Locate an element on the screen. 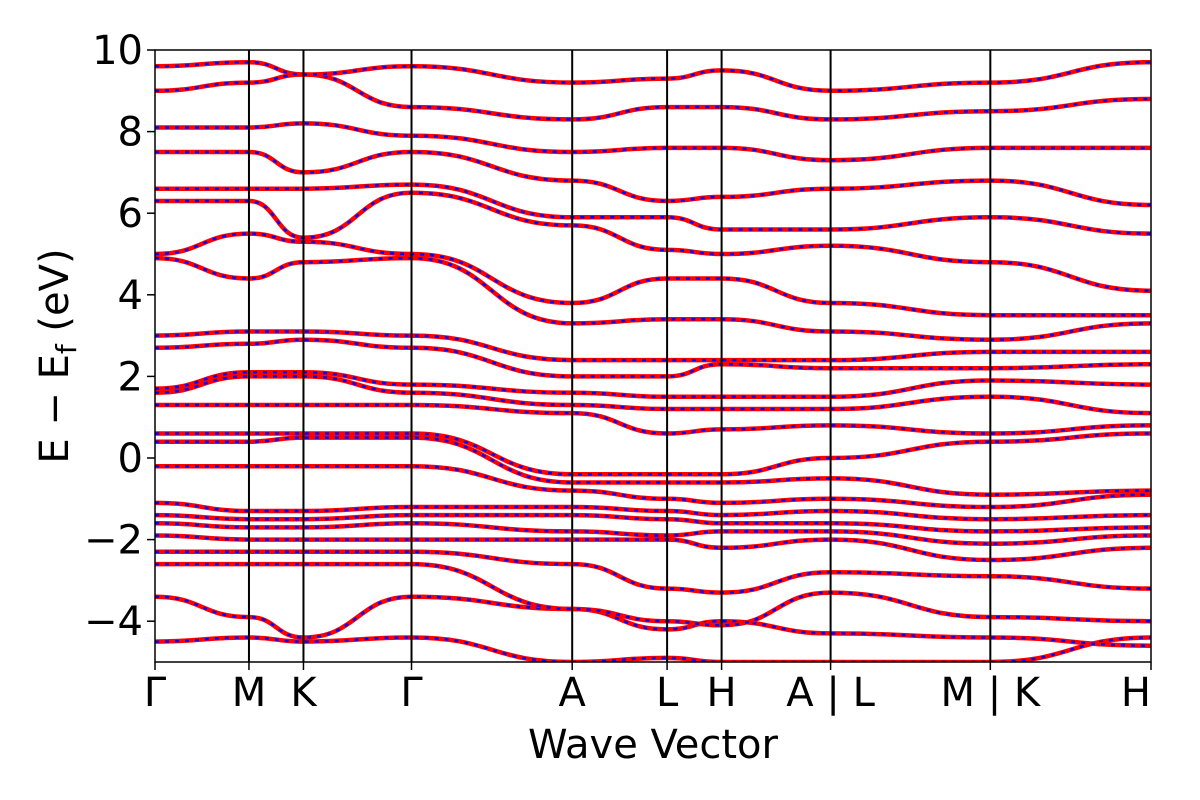  x-tick-label-1: M is located at coordinates (249, 693).